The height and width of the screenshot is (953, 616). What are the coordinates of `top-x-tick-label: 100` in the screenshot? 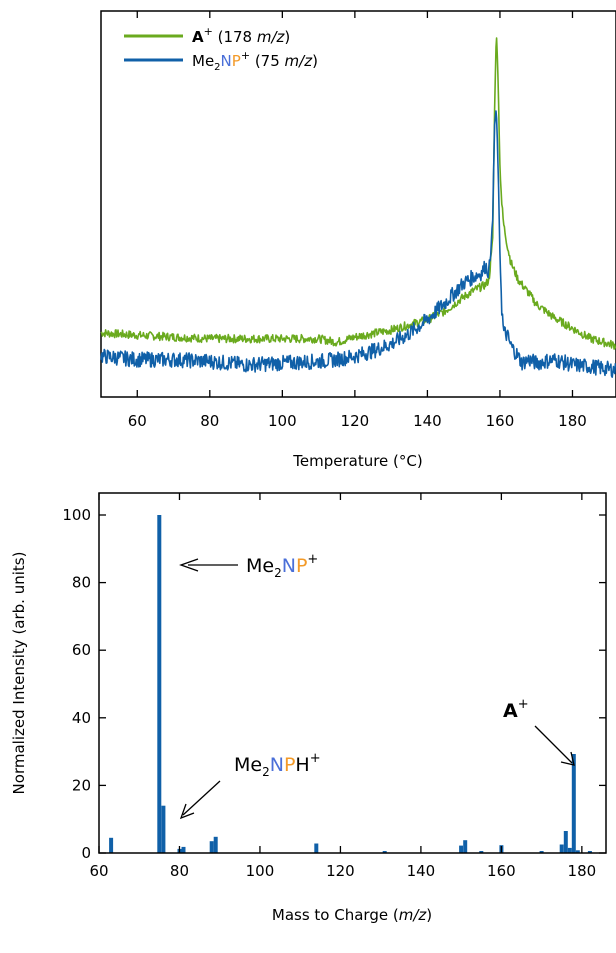 It's located at (282, 421).